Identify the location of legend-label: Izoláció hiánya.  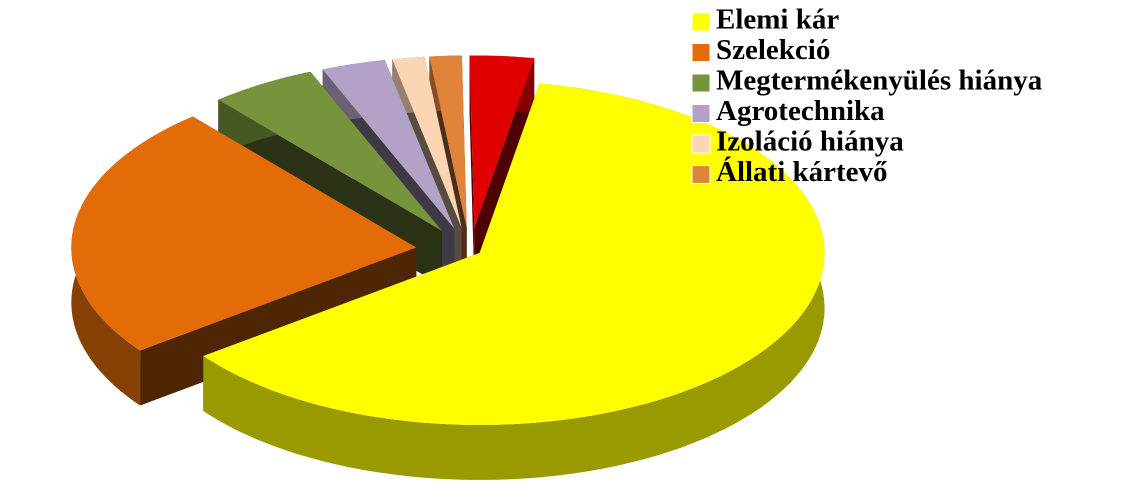
(810, 142).